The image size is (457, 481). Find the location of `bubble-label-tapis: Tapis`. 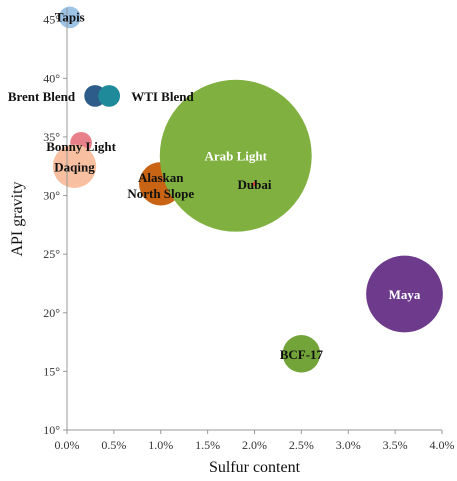

bubble-label-tapis: Tapis is located at coordinates (70, 16).